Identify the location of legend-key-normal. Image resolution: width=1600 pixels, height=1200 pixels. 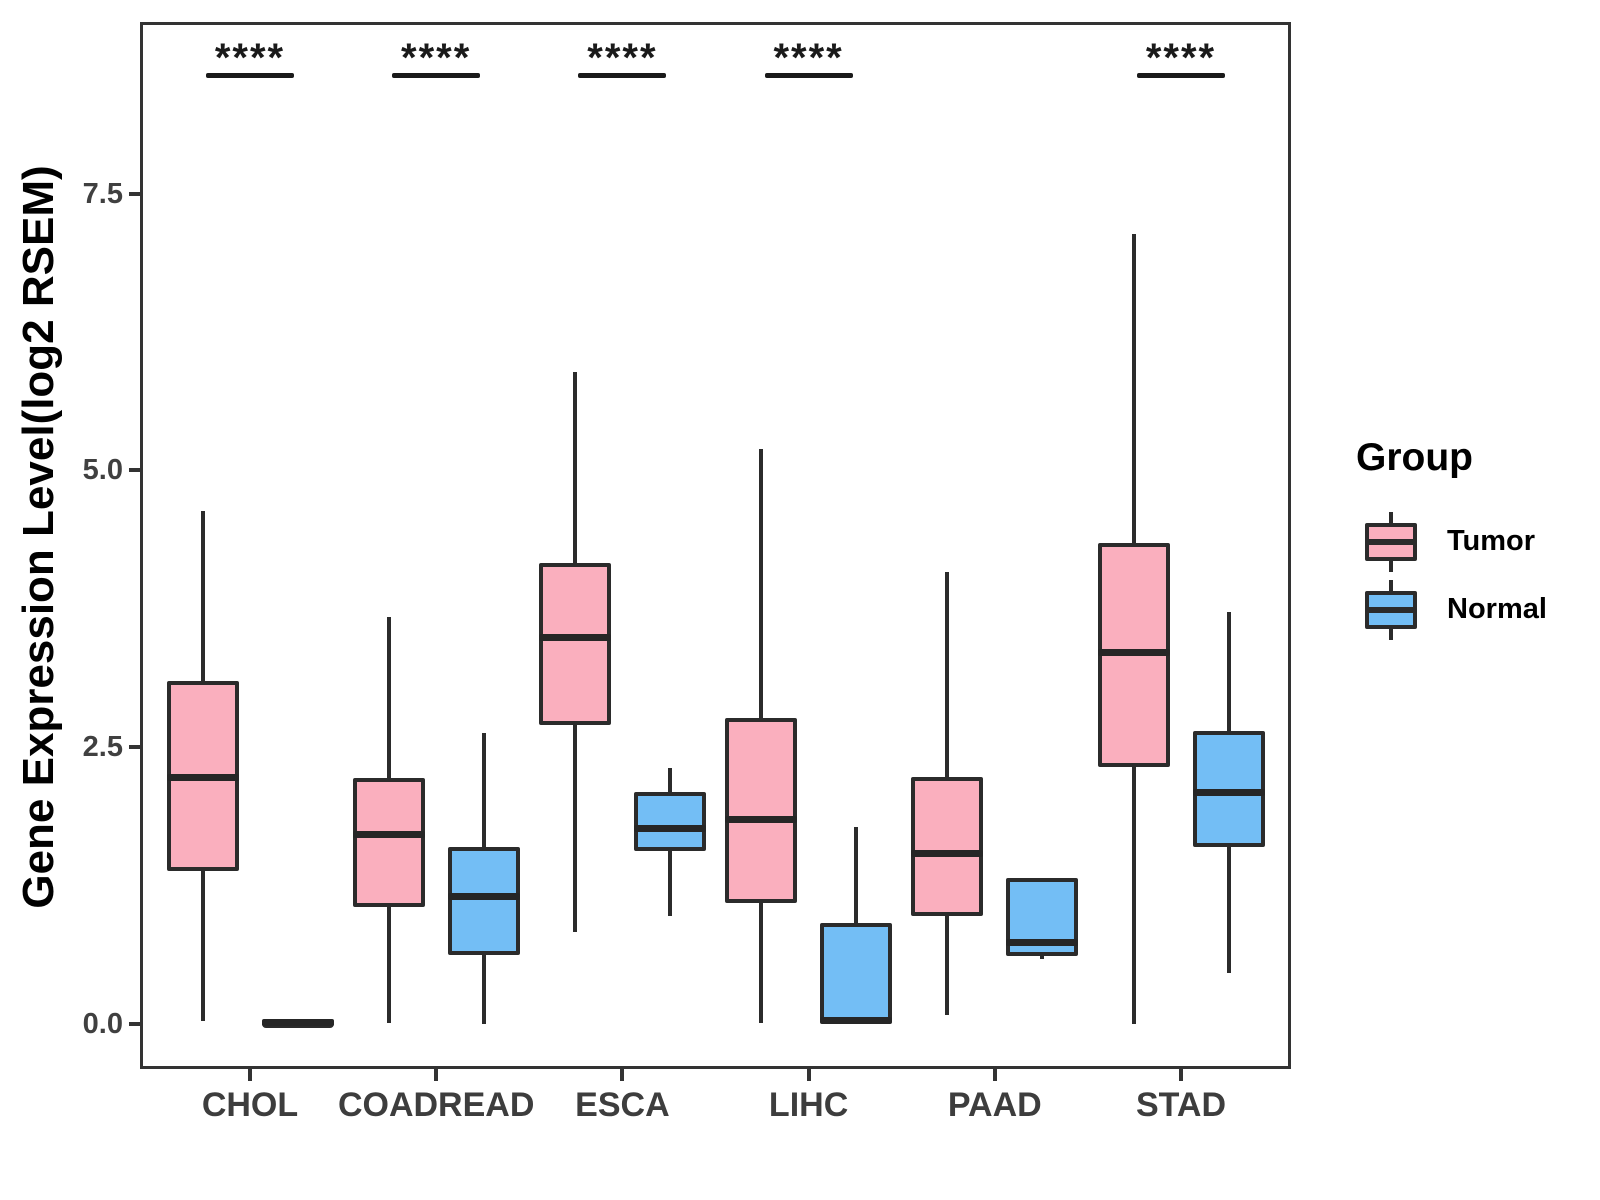
(1391, 610).